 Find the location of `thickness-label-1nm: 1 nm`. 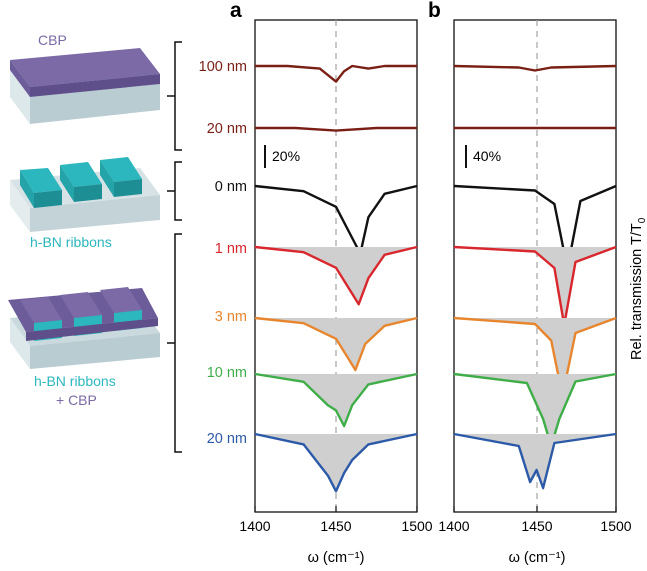

thickness-label-1nm: 1 nm is located at coordinates (231, 249).